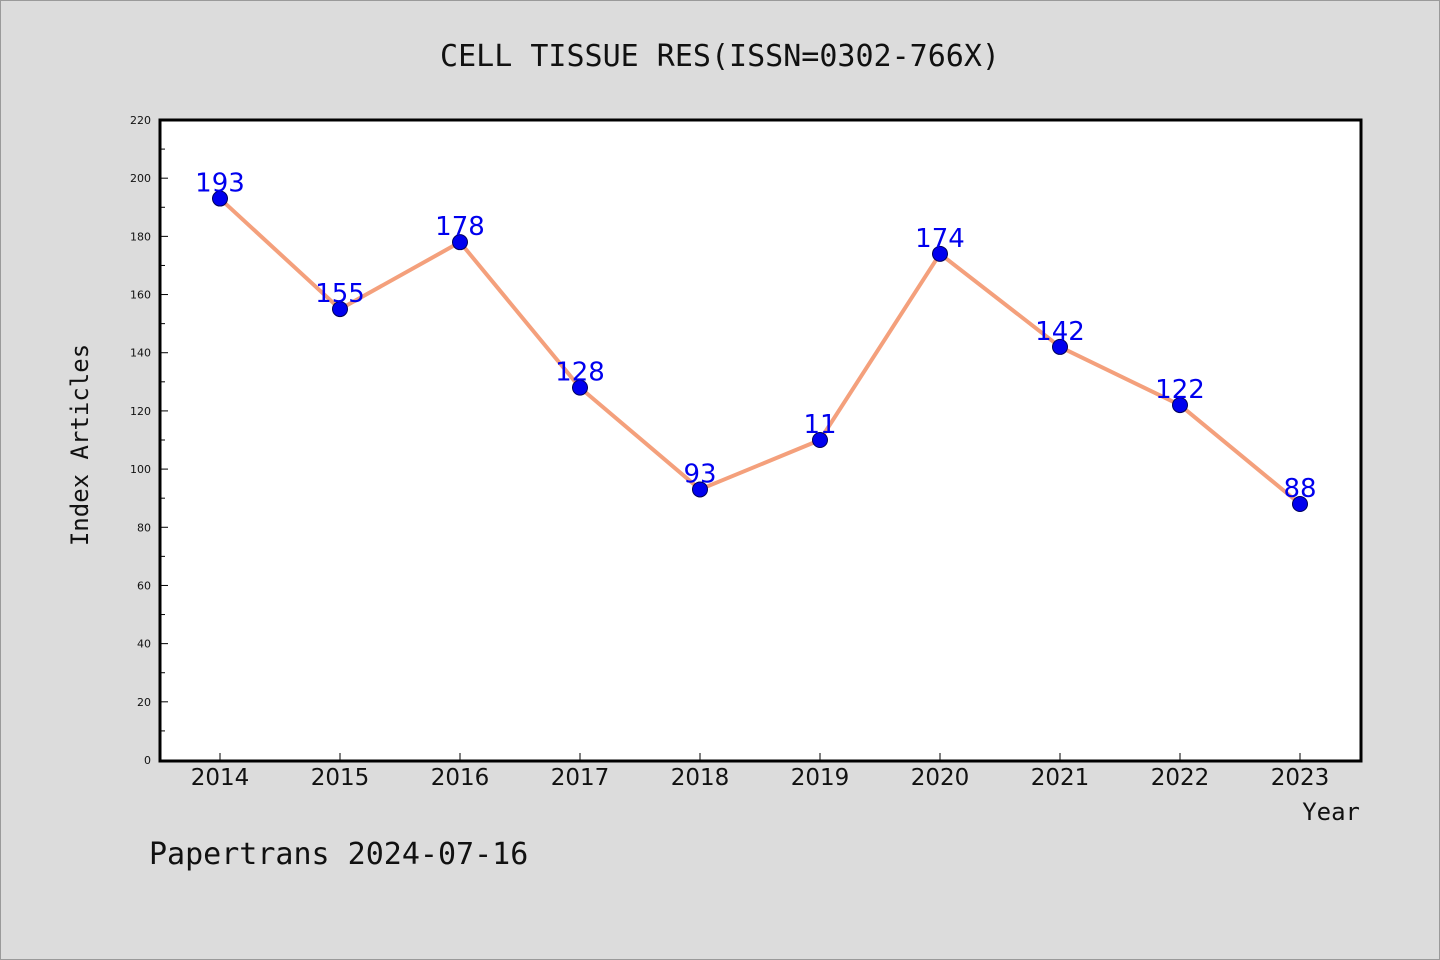 The height and width of the screenshot is (960, 1440). I want to click on y-tick-label: 100, so click(140, 469).